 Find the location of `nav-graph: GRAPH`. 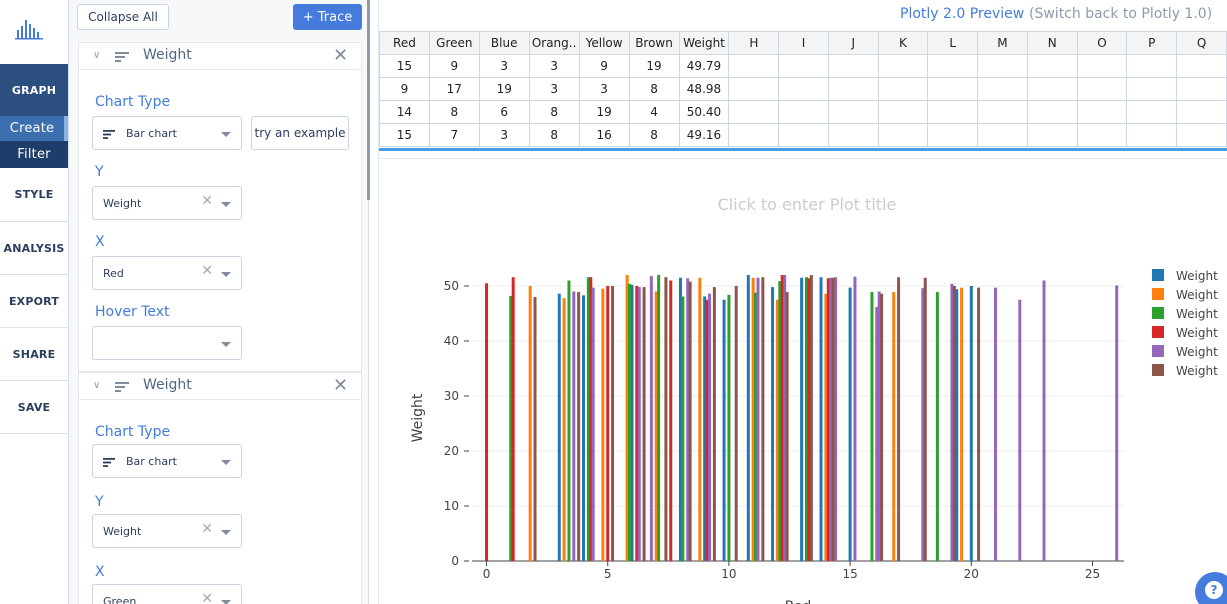

nav-graph: GRAPH is located at coordinates (34, 90).